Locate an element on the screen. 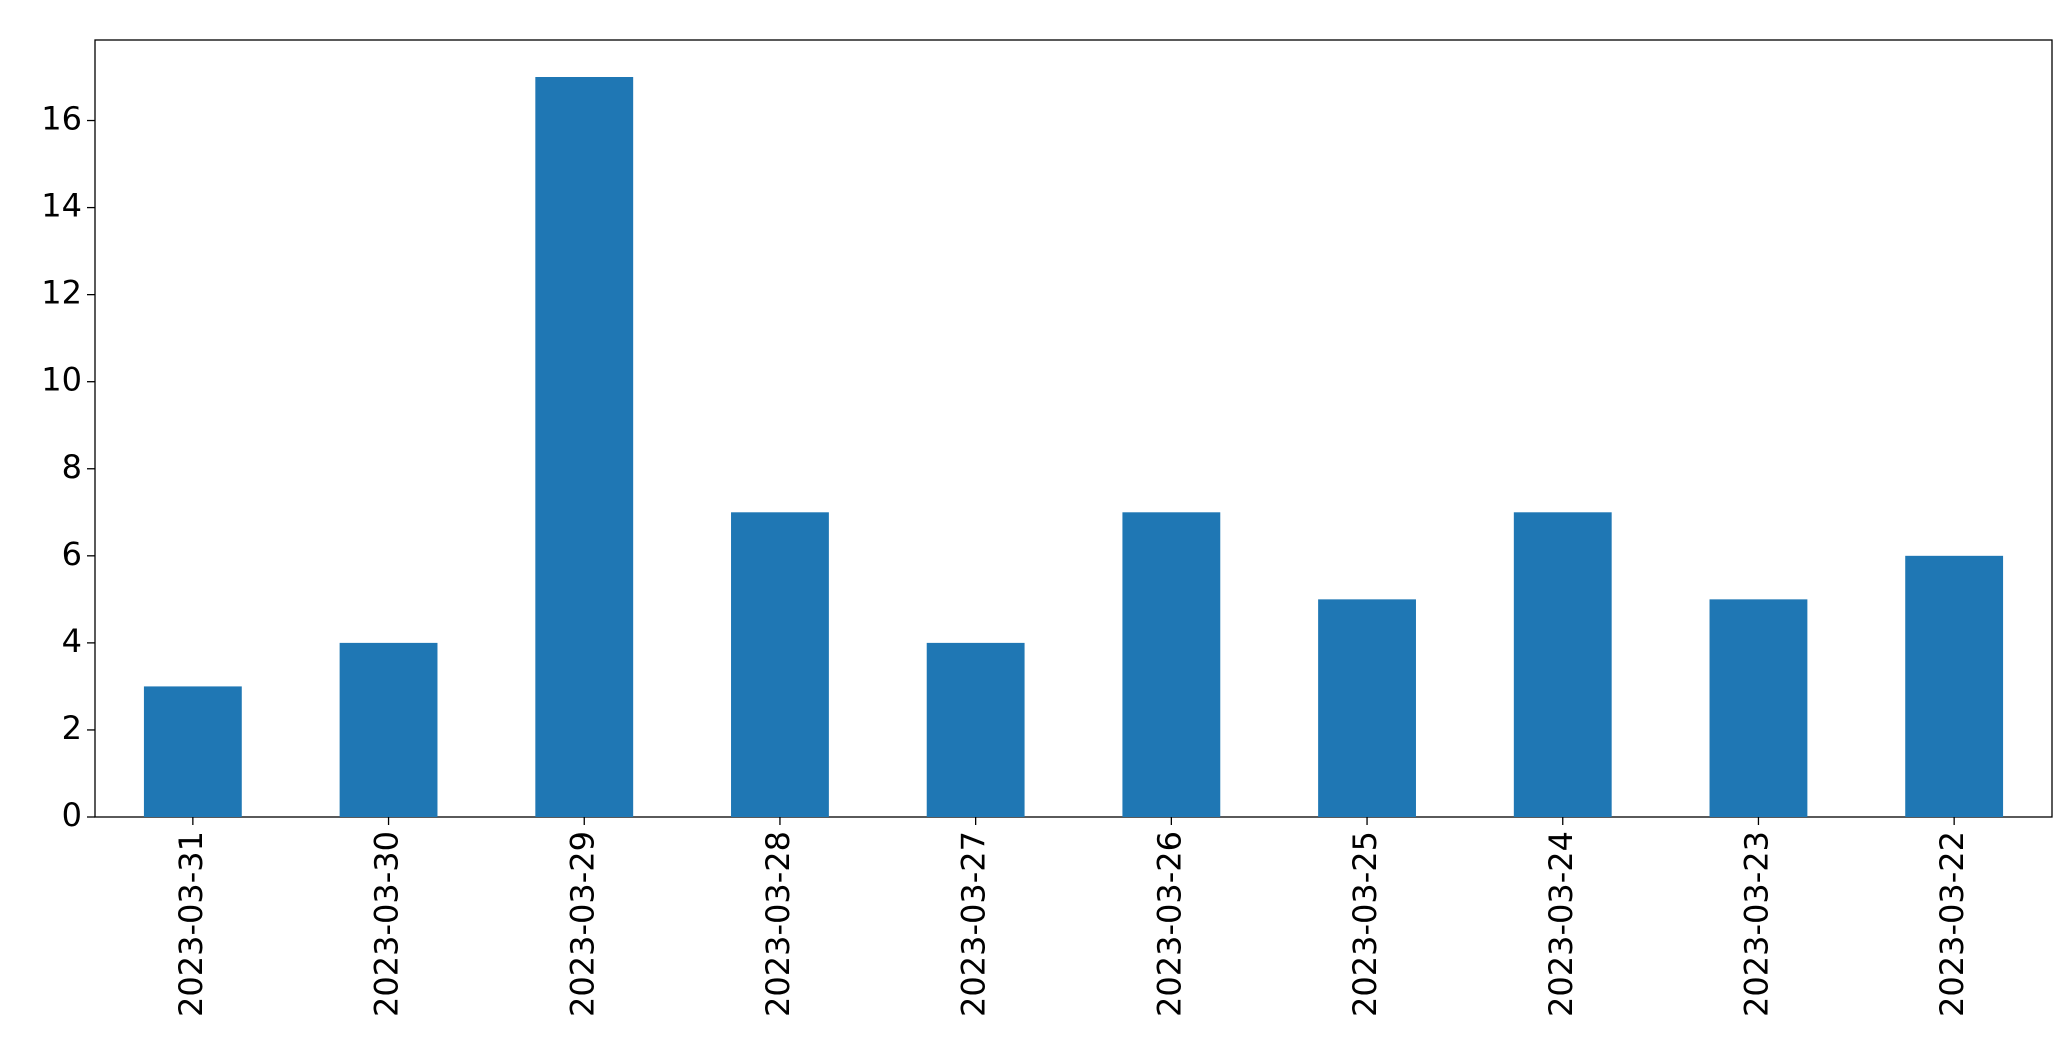 The image size is (2071, 1061). x-tick-label: 2023-03-31 is located at coordinates (191, 924).